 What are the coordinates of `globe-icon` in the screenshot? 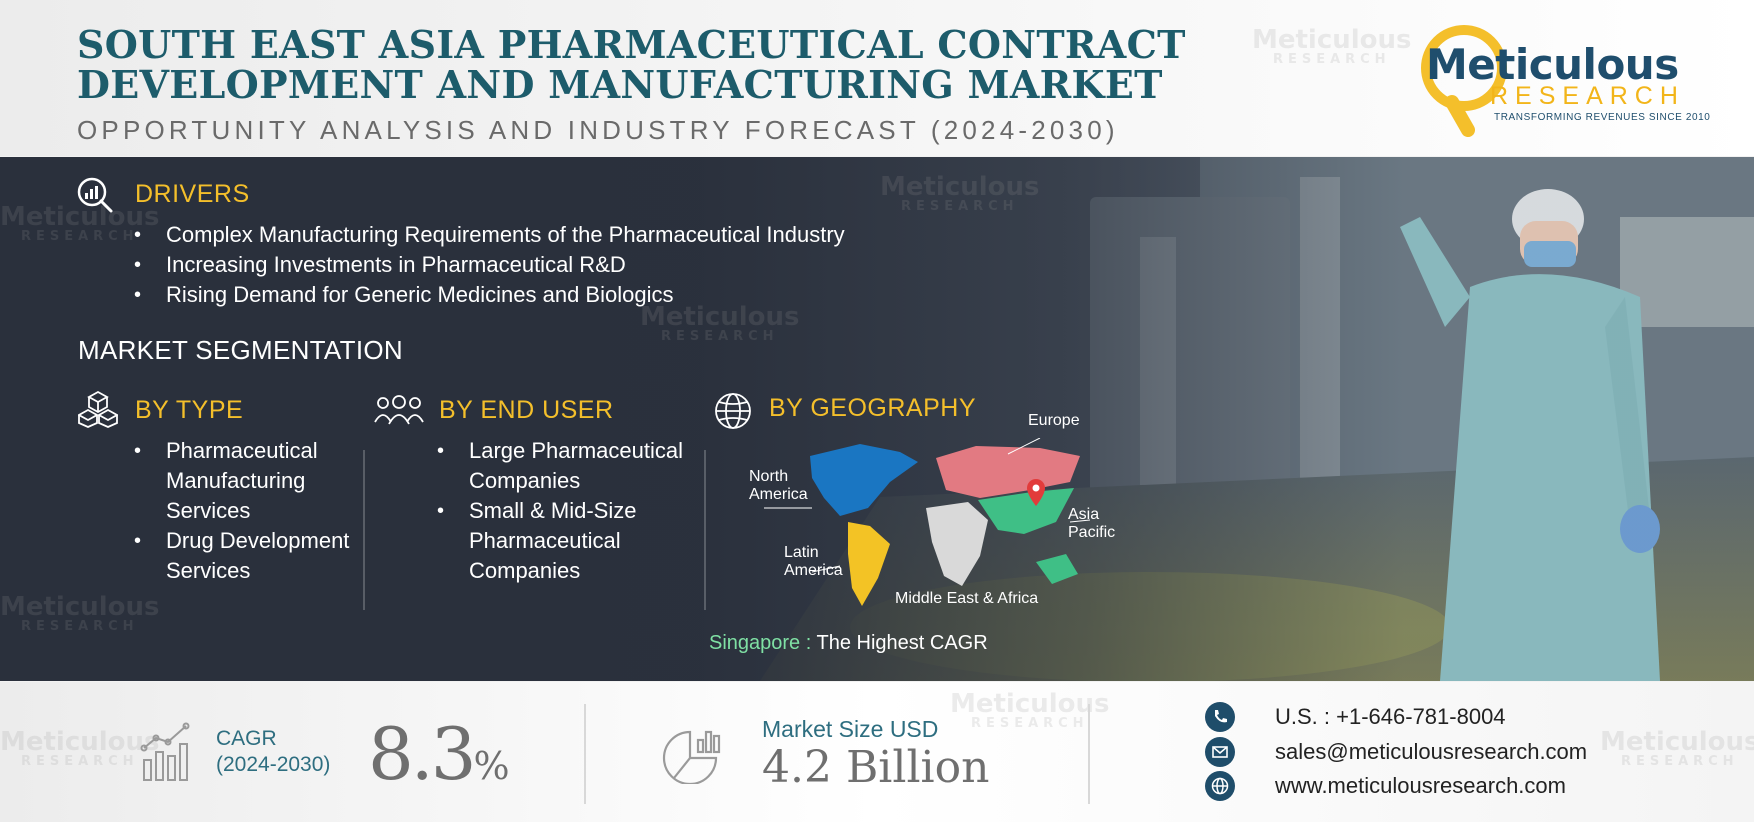 It's located at (733, 411).